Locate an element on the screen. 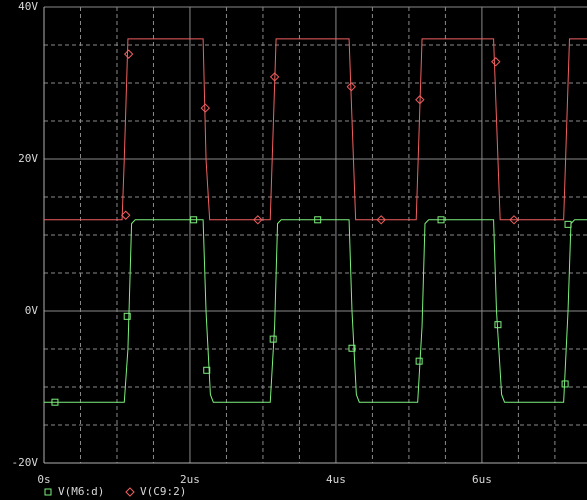  x-tick-label: 2us is located at coordinates (190, 479).